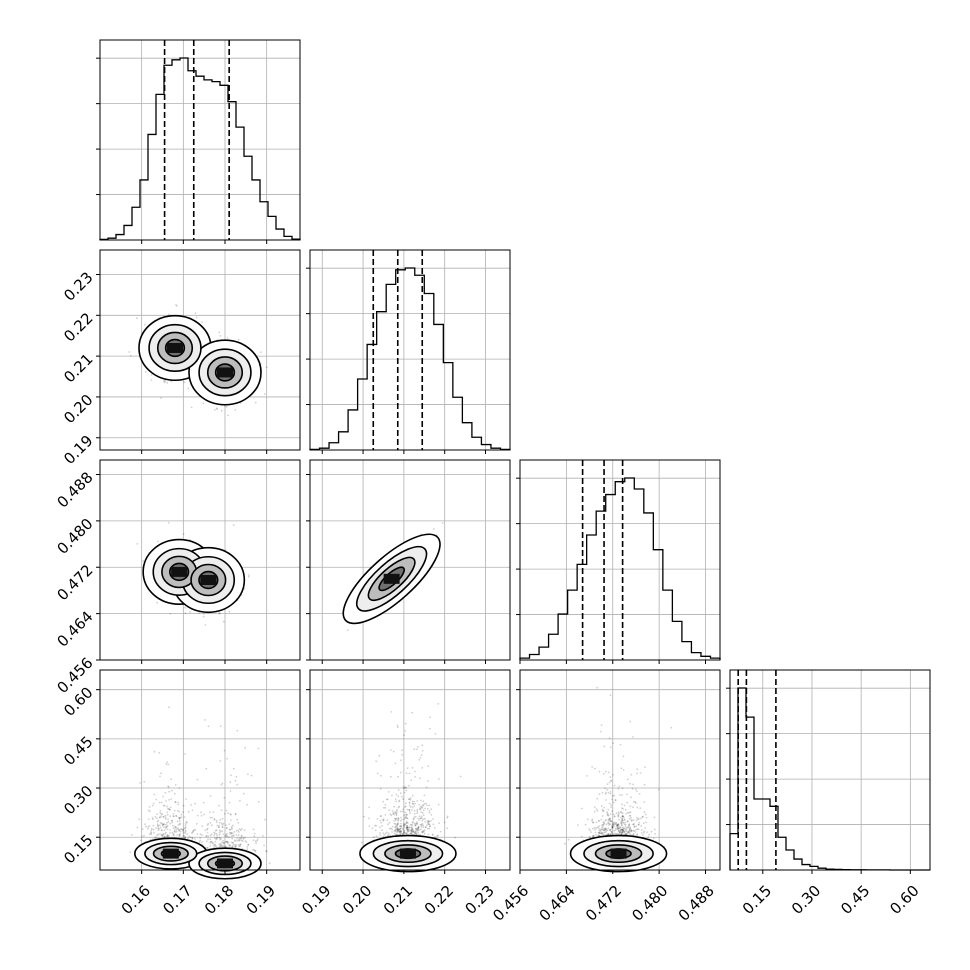 This screenshot has width=970, height=970. What do you see at coordinates (439, 900) in the screenshot?
I see `x-tick-label: 0.22` at bounding box center [439, 900].